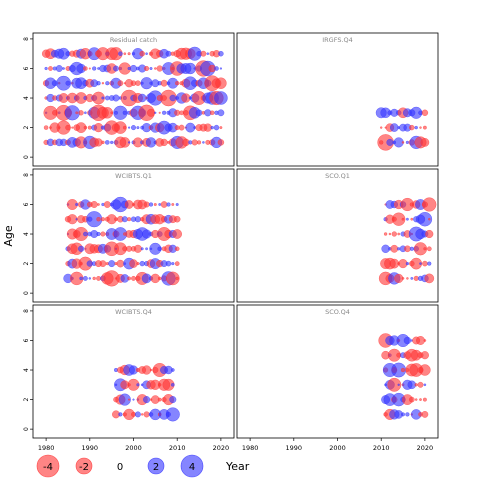 Image resolution: width=480 pixels, height=480 pixels. Describe the element at coordinates (133, 312) in the screenshot. I see `panel-title: WCIBTS.Q4` at that location.